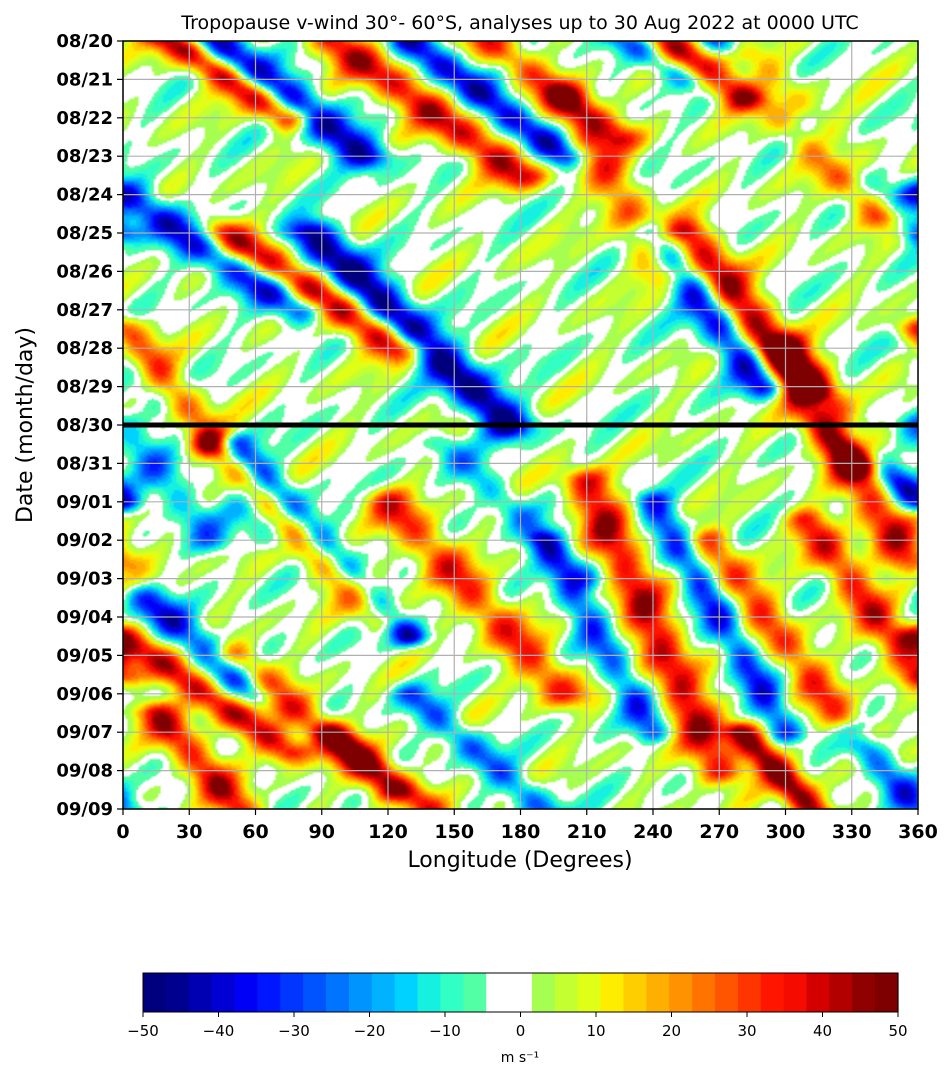 The width and height of the screenshot is (952, 1081). Describe the element at coordinates (255, 832) in the screenshot. I see `x-tick-label: 60` at that location.